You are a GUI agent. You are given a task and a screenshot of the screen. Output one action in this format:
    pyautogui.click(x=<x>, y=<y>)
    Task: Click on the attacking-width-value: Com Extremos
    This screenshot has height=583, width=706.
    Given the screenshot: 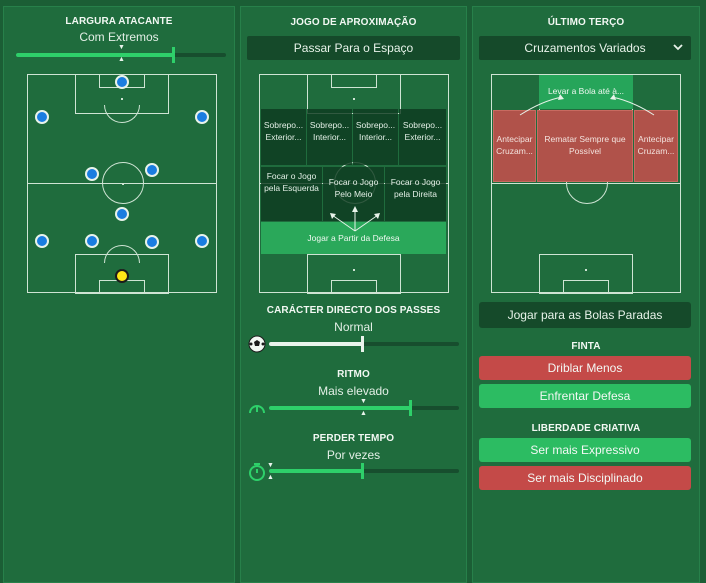 What is the action you would take?
    pyautogui.click(x=119, y=37)
    